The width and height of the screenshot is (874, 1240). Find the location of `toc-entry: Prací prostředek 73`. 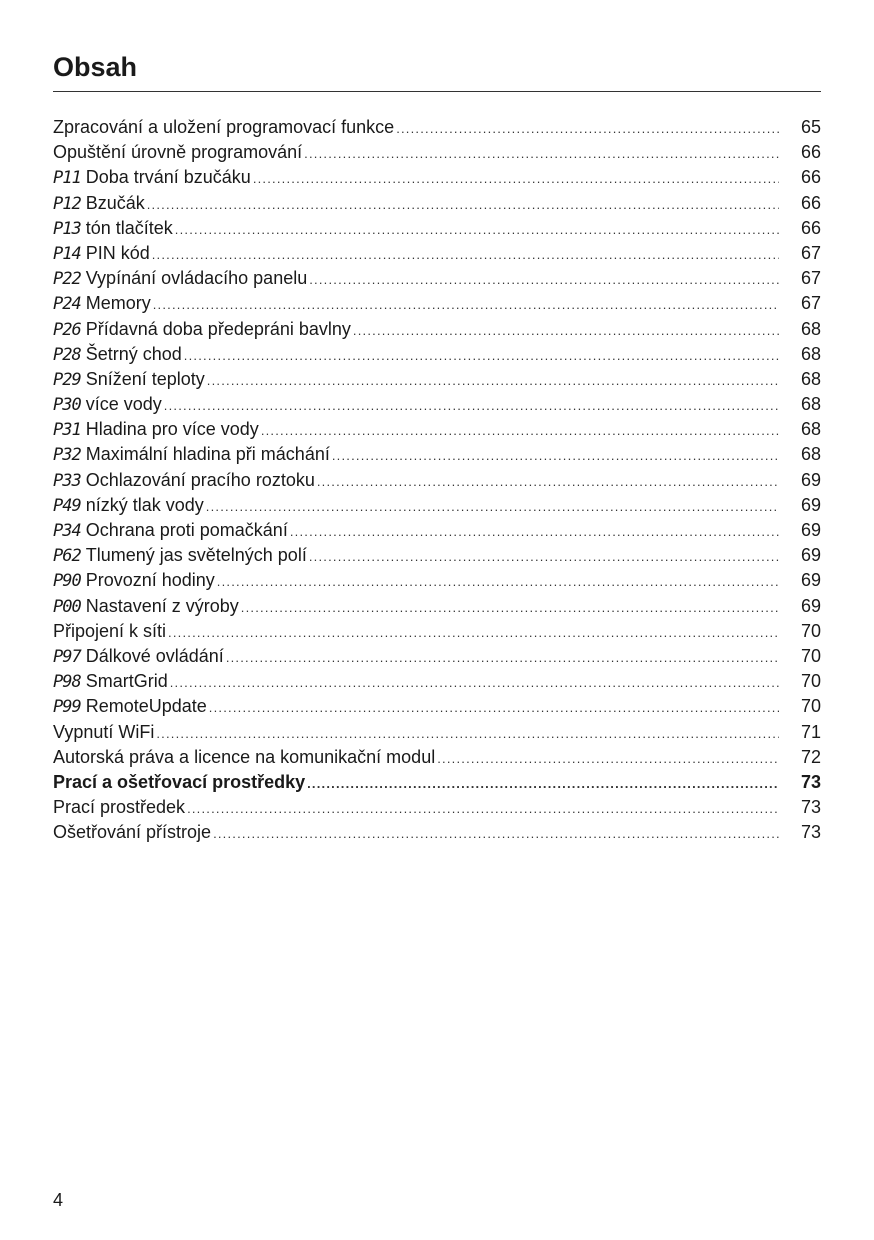

toc-entry: Prací prostředek 73 is located at coordinates (437, 807).